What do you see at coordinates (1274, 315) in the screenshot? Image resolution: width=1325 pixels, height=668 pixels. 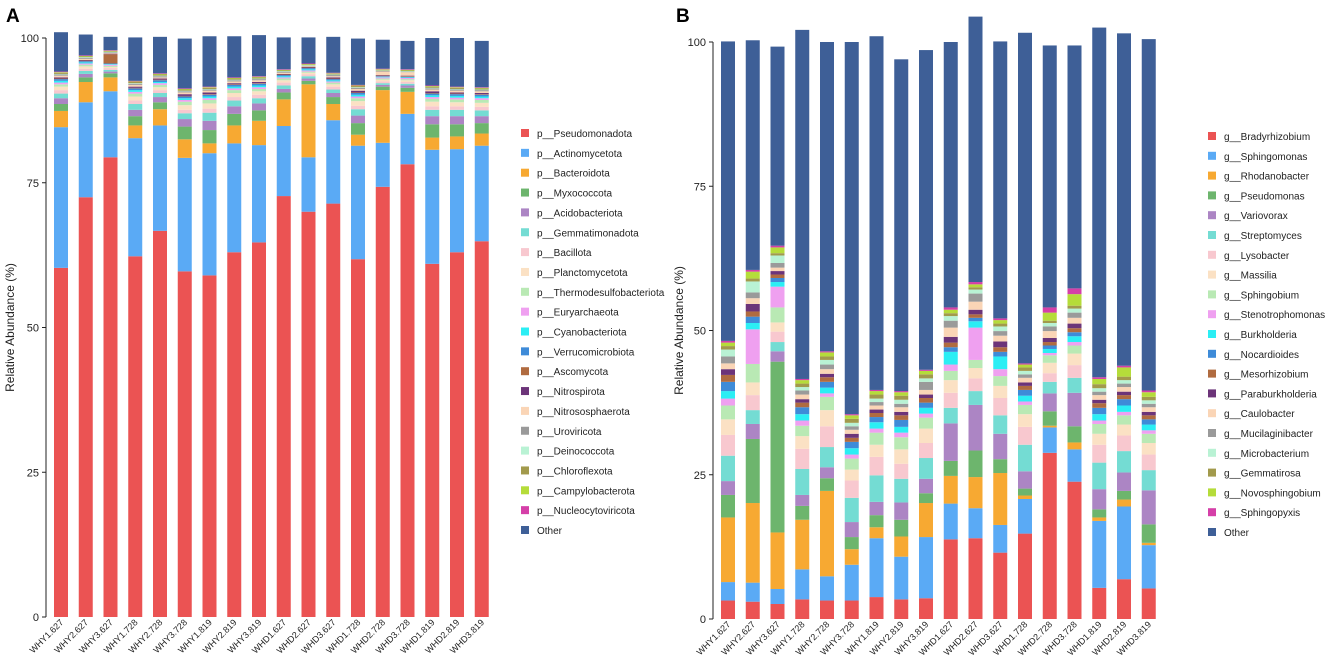 I see `legend-label: g__Stenotrophomonas` at bounding box center [1274, 315].